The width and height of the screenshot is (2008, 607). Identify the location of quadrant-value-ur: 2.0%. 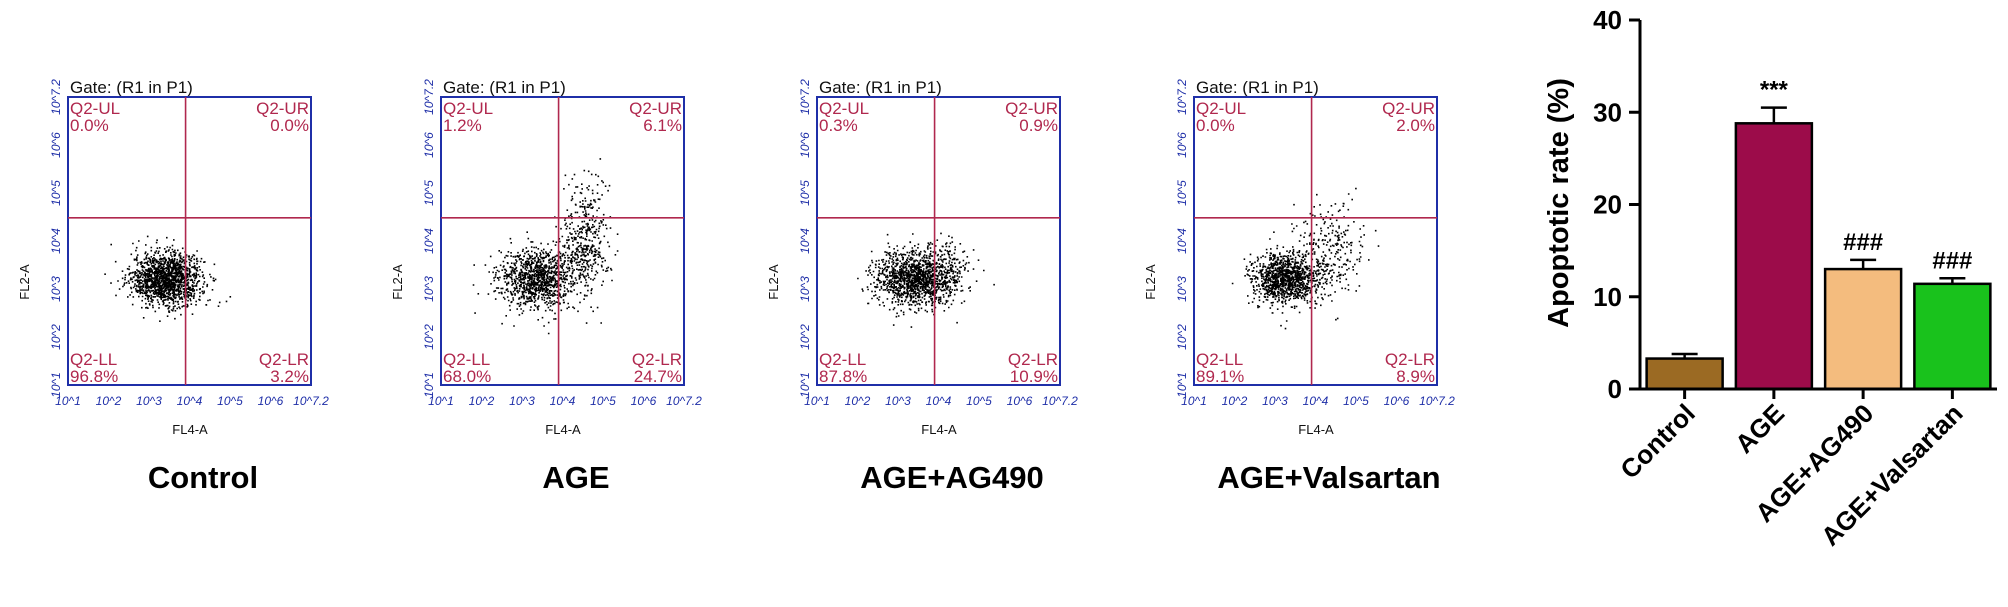
(1415, 125).